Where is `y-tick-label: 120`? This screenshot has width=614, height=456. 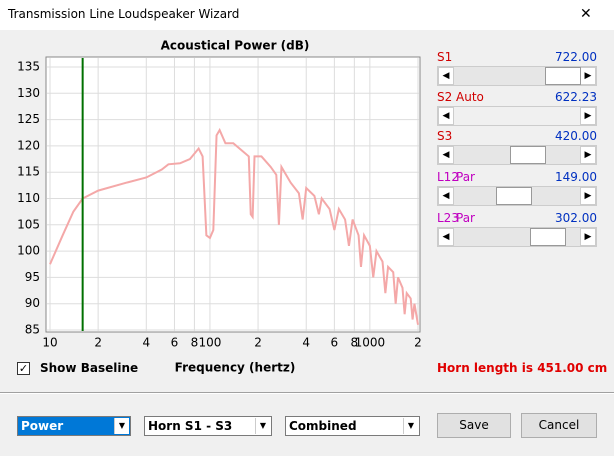 y-tick-label: 120 is located at coordinates (28, 145).